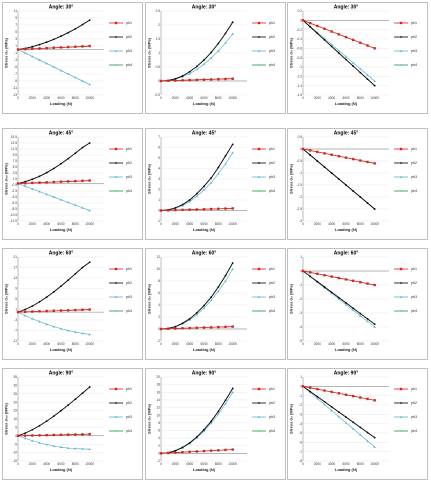  I want to click on y-tick-label: 12, so click(158, 257).